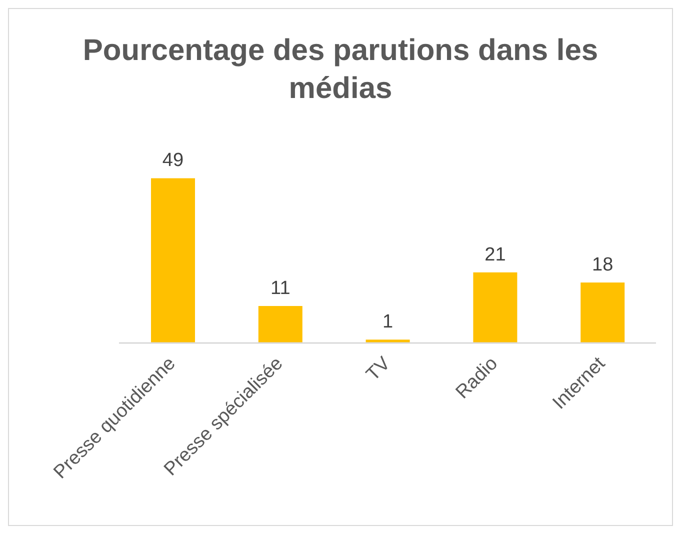  What do you see at coordinates (280, 289) in the screenshot?
I see `data-label: 11` at bounding box center [280, 289].